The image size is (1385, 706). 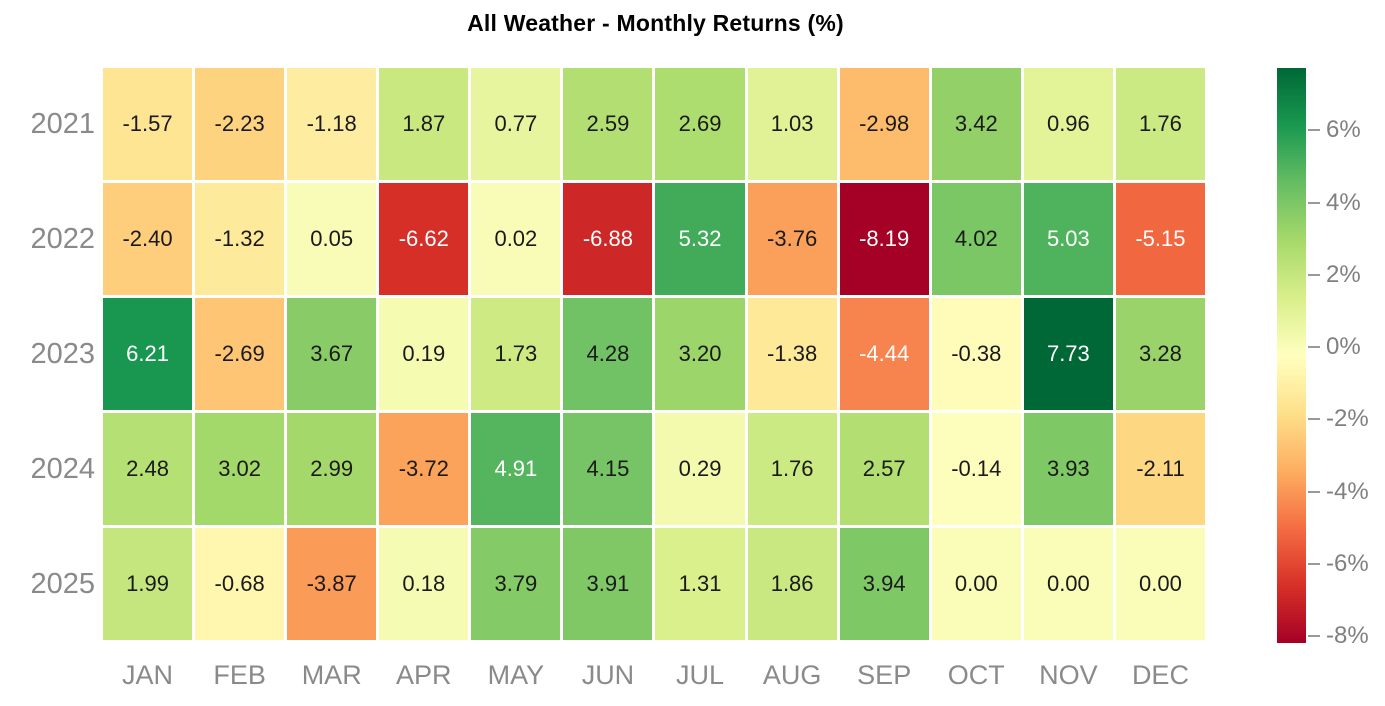 What do you see at coordinates (148, 124) in the screenshot?
I see `heatmap-cell: -1.57` at bounding box center [148, 124].